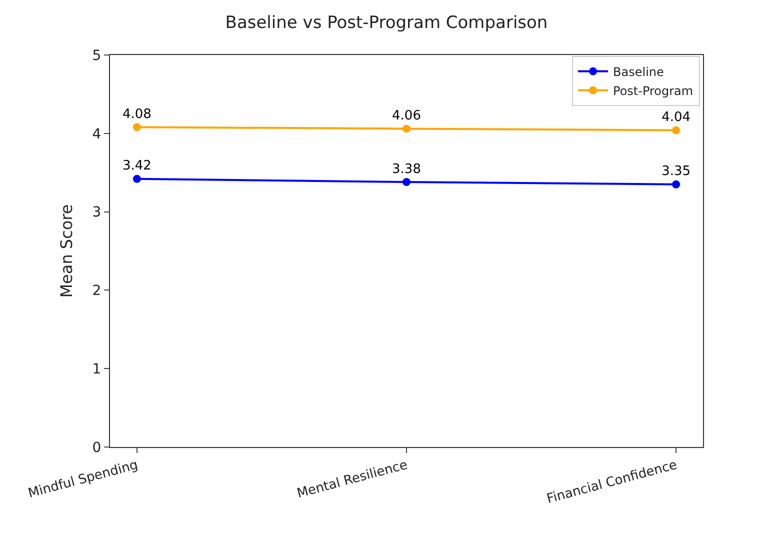 This screenshot has height=542, width=773. Describe the element at coordinates (97, 291) in the screenshot. I see `y-tick-label: 2` at that location.